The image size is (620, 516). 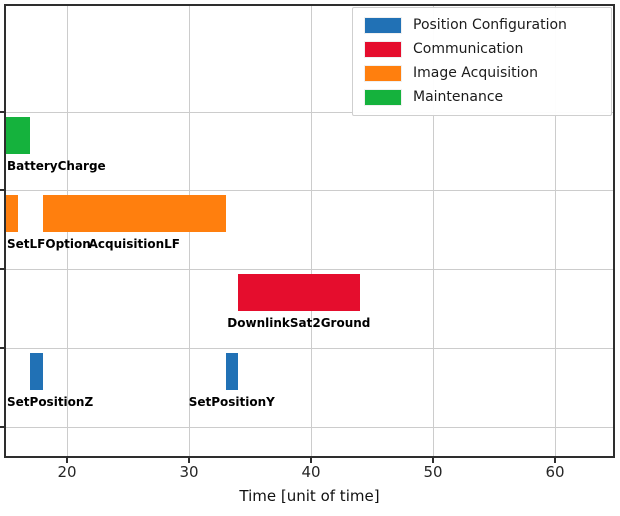 What do you see at coordinates (458, 97) in the screenshot?
I see `legend-label: Maintenance` at bounding box center [458, 97].